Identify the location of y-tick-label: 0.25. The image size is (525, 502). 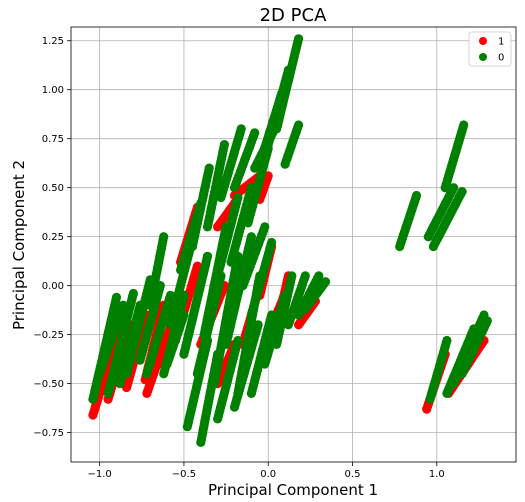
(53, 237).